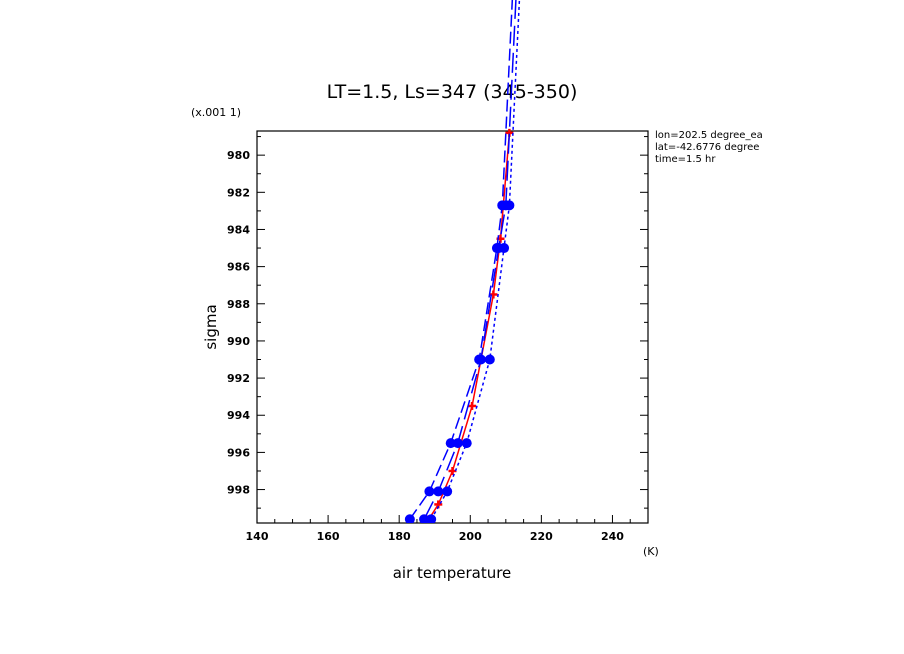 The width and height of the screenshot is (904, 654). I want to click on x-tick-label: 240, so click(612, 536).